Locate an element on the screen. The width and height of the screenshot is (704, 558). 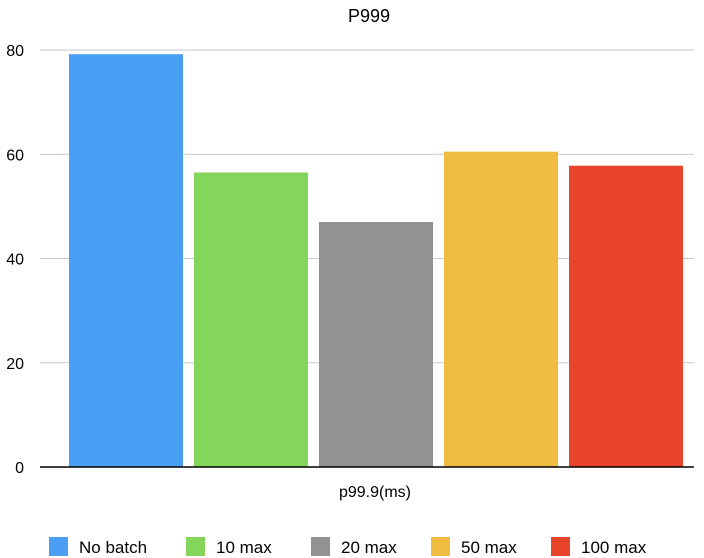
legend-swatch-50-max is located at coordinates (440, 546).